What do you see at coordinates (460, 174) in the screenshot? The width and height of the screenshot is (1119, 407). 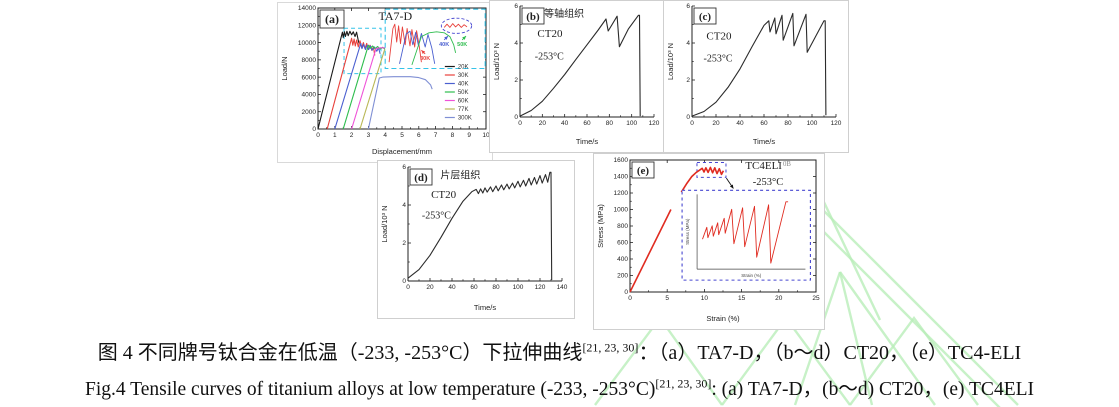 I see `svg-text: 片层组织` at bounding box center [460, 174].